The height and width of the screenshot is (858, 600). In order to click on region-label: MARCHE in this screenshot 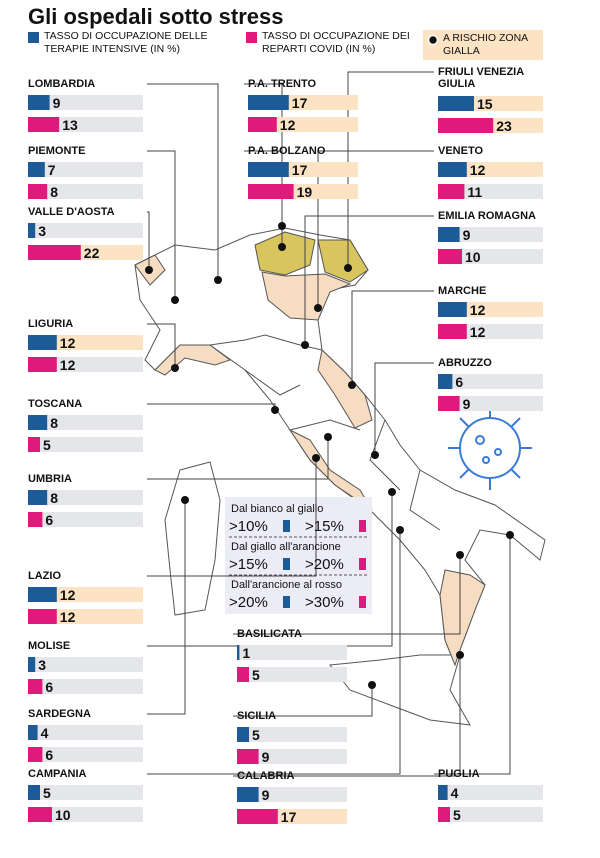, I will do `click(462, 291)`.